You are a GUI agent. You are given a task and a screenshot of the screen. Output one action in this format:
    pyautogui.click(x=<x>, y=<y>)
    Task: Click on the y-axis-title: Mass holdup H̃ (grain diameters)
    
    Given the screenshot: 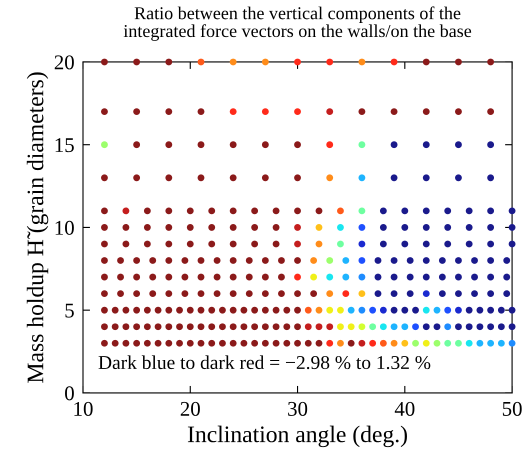 What is the action you would take?
    pyautogui.click(x=37, y=227)
    